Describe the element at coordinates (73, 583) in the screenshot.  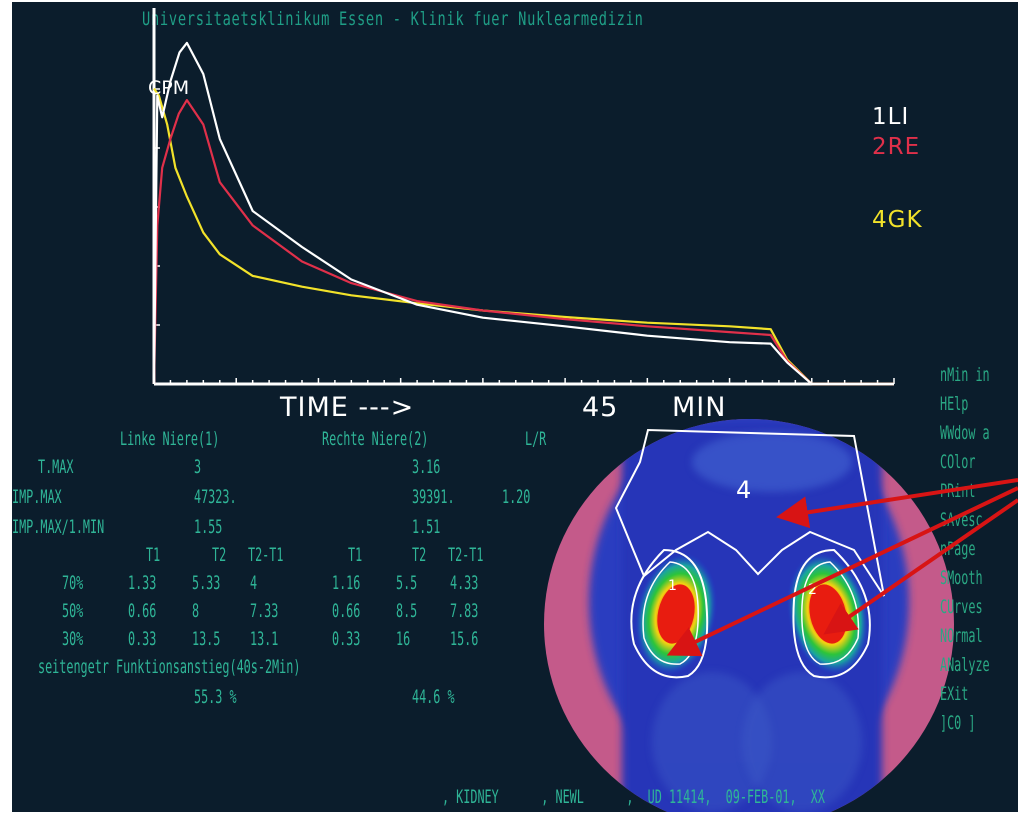
I see `pct-70-label: 70%` at that location.